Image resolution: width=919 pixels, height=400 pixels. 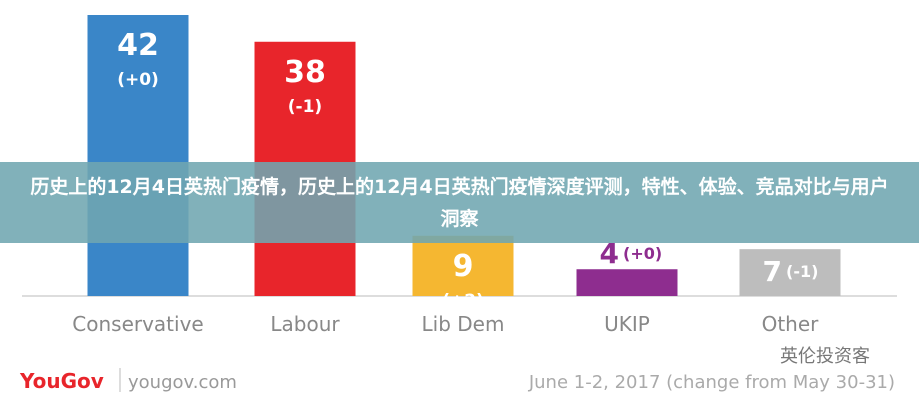 I want to click on value-label: 9, so click(x=463, y=266).